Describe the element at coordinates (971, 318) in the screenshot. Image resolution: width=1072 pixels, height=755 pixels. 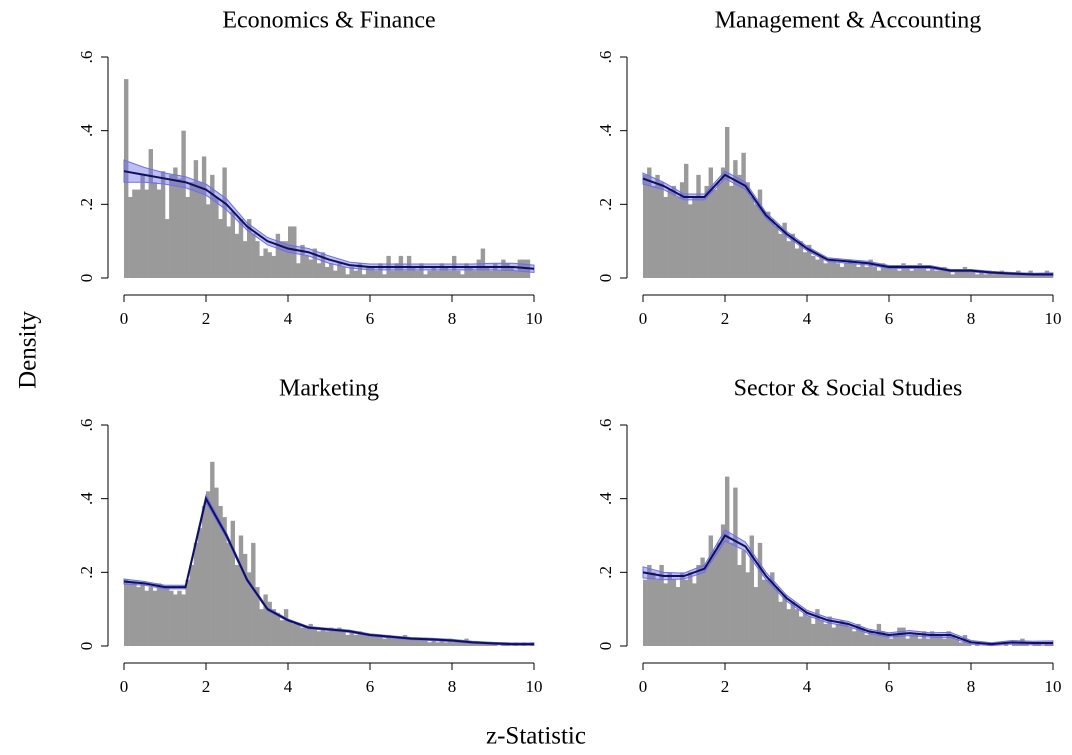
I see `x-tick-label: 8` at that location.